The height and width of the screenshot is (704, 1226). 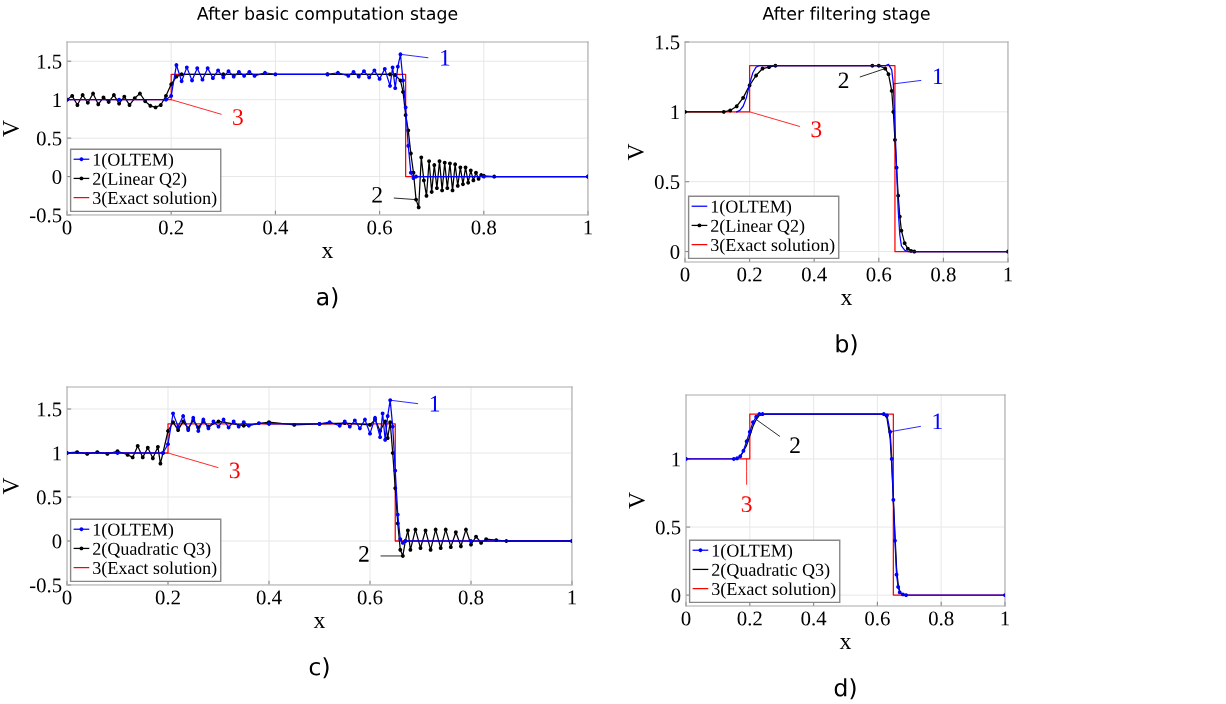 I want to click on text: b), so click(x=846, y=345).